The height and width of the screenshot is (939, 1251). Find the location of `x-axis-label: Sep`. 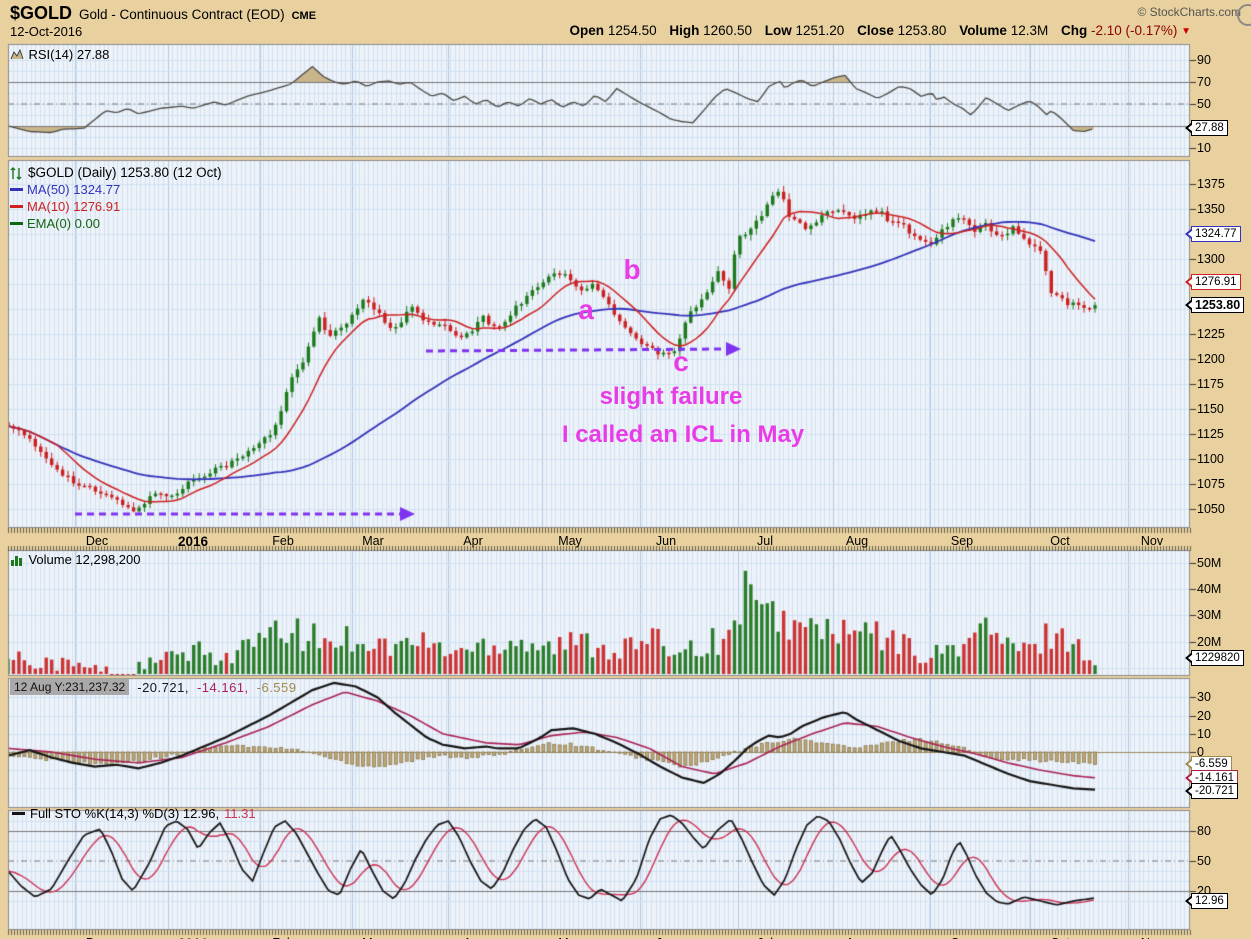

x-axis-label: Sep is located at coordinates (962, 541).